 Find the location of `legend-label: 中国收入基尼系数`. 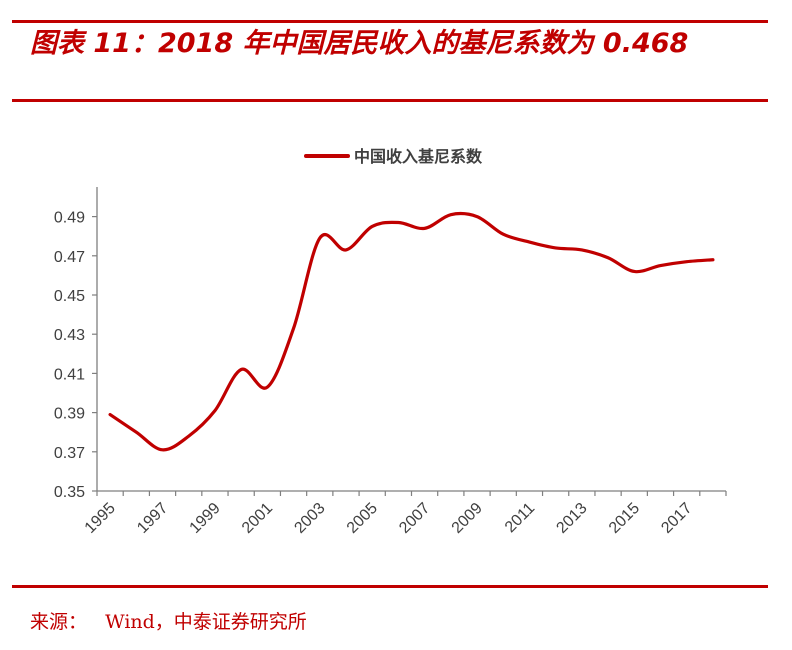

legend-label: 中国收入基尼系数 is located at coordinates (418, 156).